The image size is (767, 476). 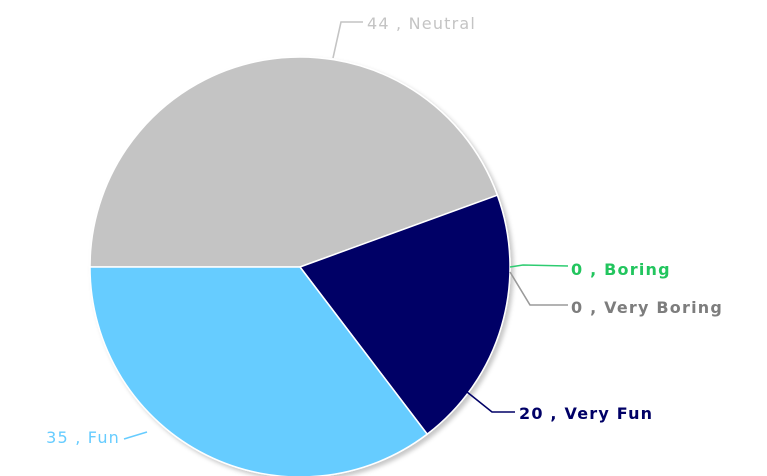 What do you see at coordinates (421, 23) in the screenshot?
I see `slice-label-neutral: 44 , Neutral` at bounding box center [421, 23].